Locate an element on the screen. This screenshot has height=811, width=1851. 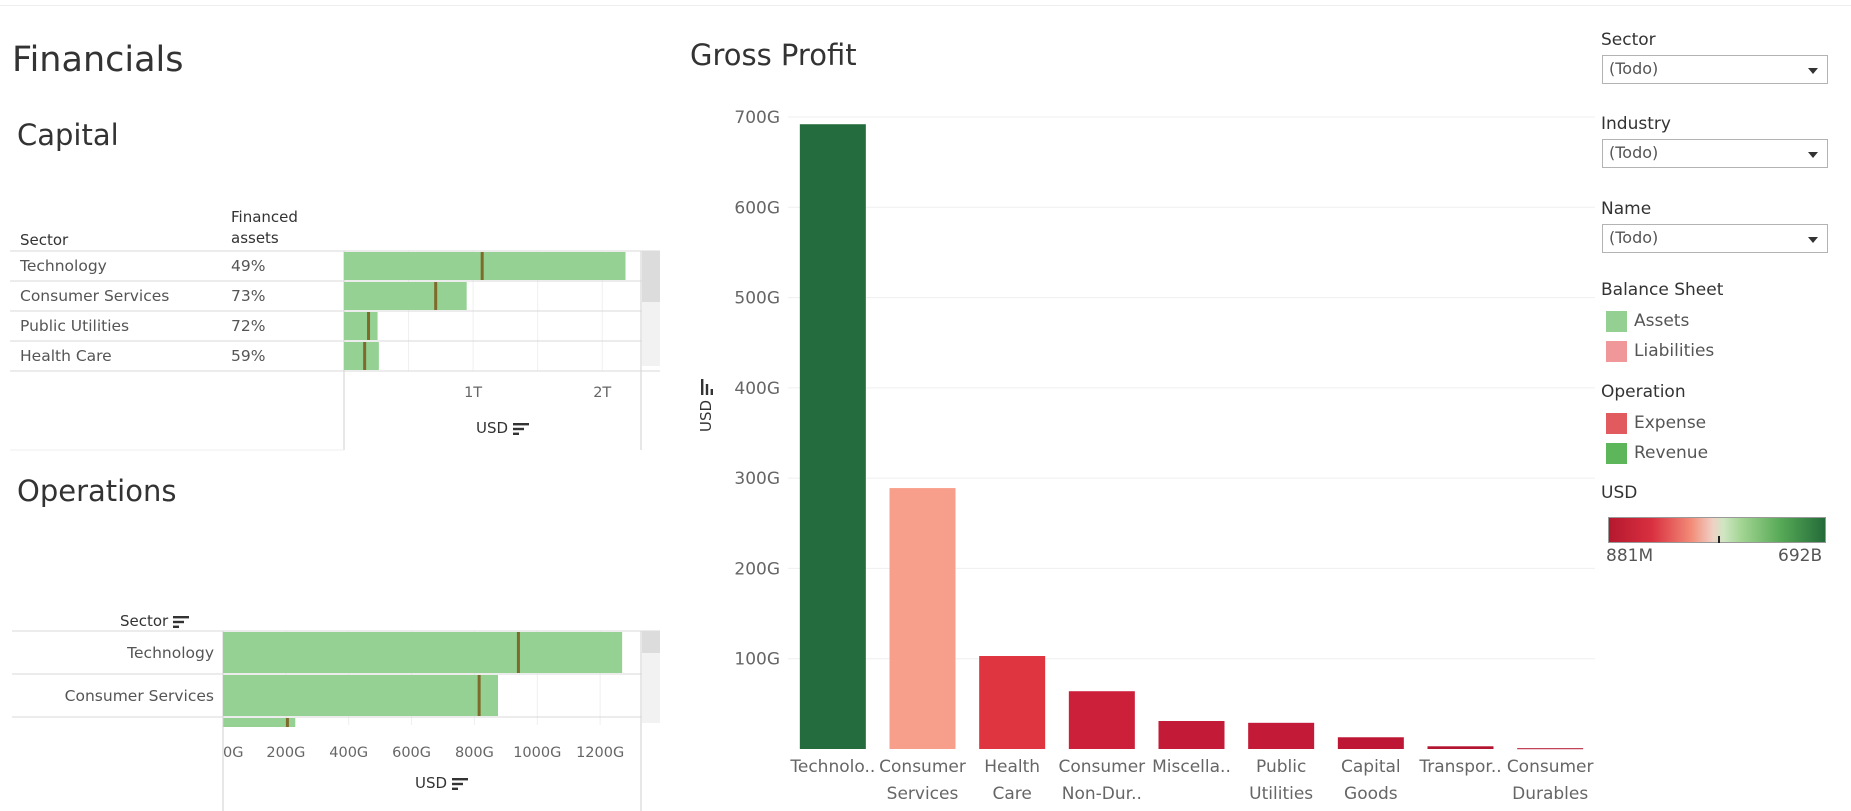
operations-tick-label: 1200G is located at coordinates (600, 753).